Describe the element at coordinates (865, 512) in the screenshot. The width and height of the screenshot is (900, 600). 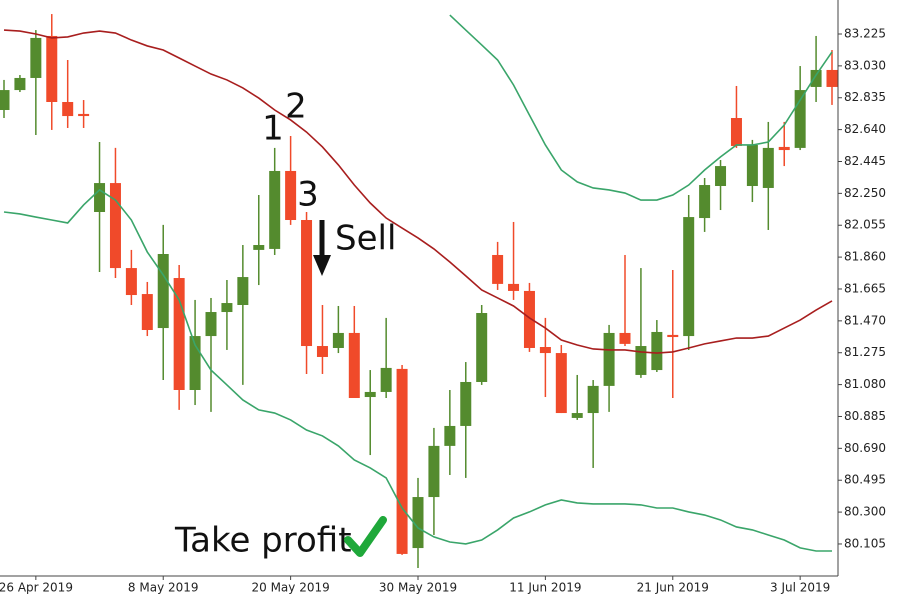
I see `y-tick-label: 80.300` at that location.